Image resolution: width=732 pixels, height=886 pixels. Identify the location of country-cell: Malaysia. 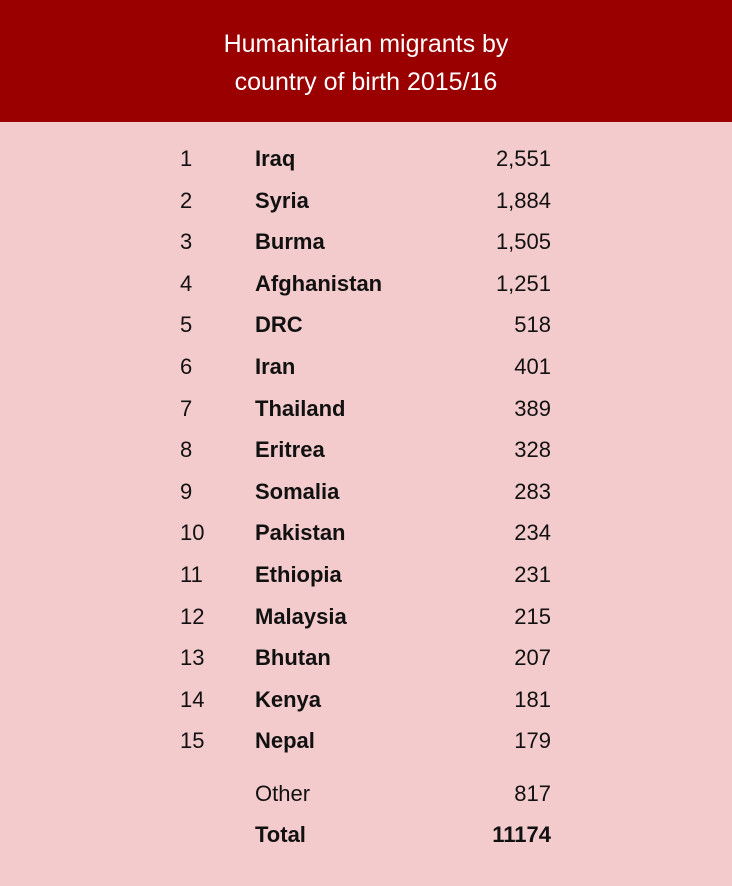
(301, 616).